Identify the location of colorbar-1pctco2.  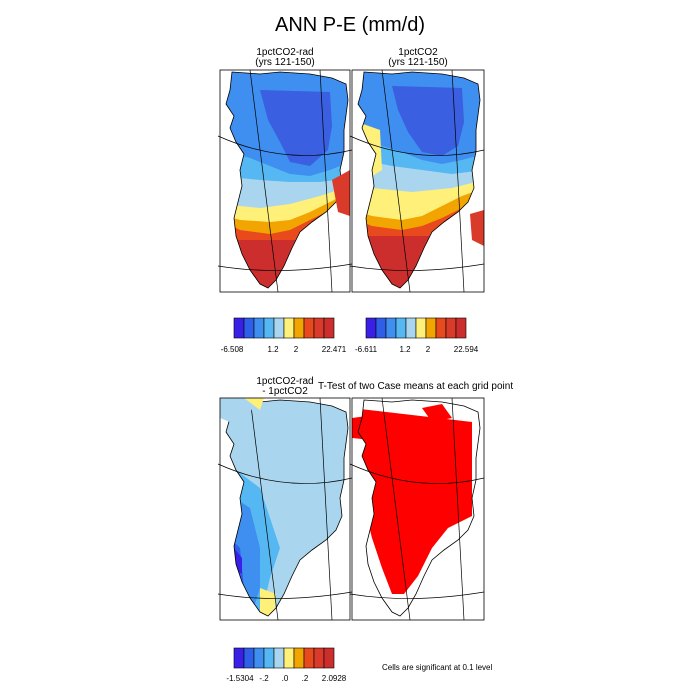
(416, 328).